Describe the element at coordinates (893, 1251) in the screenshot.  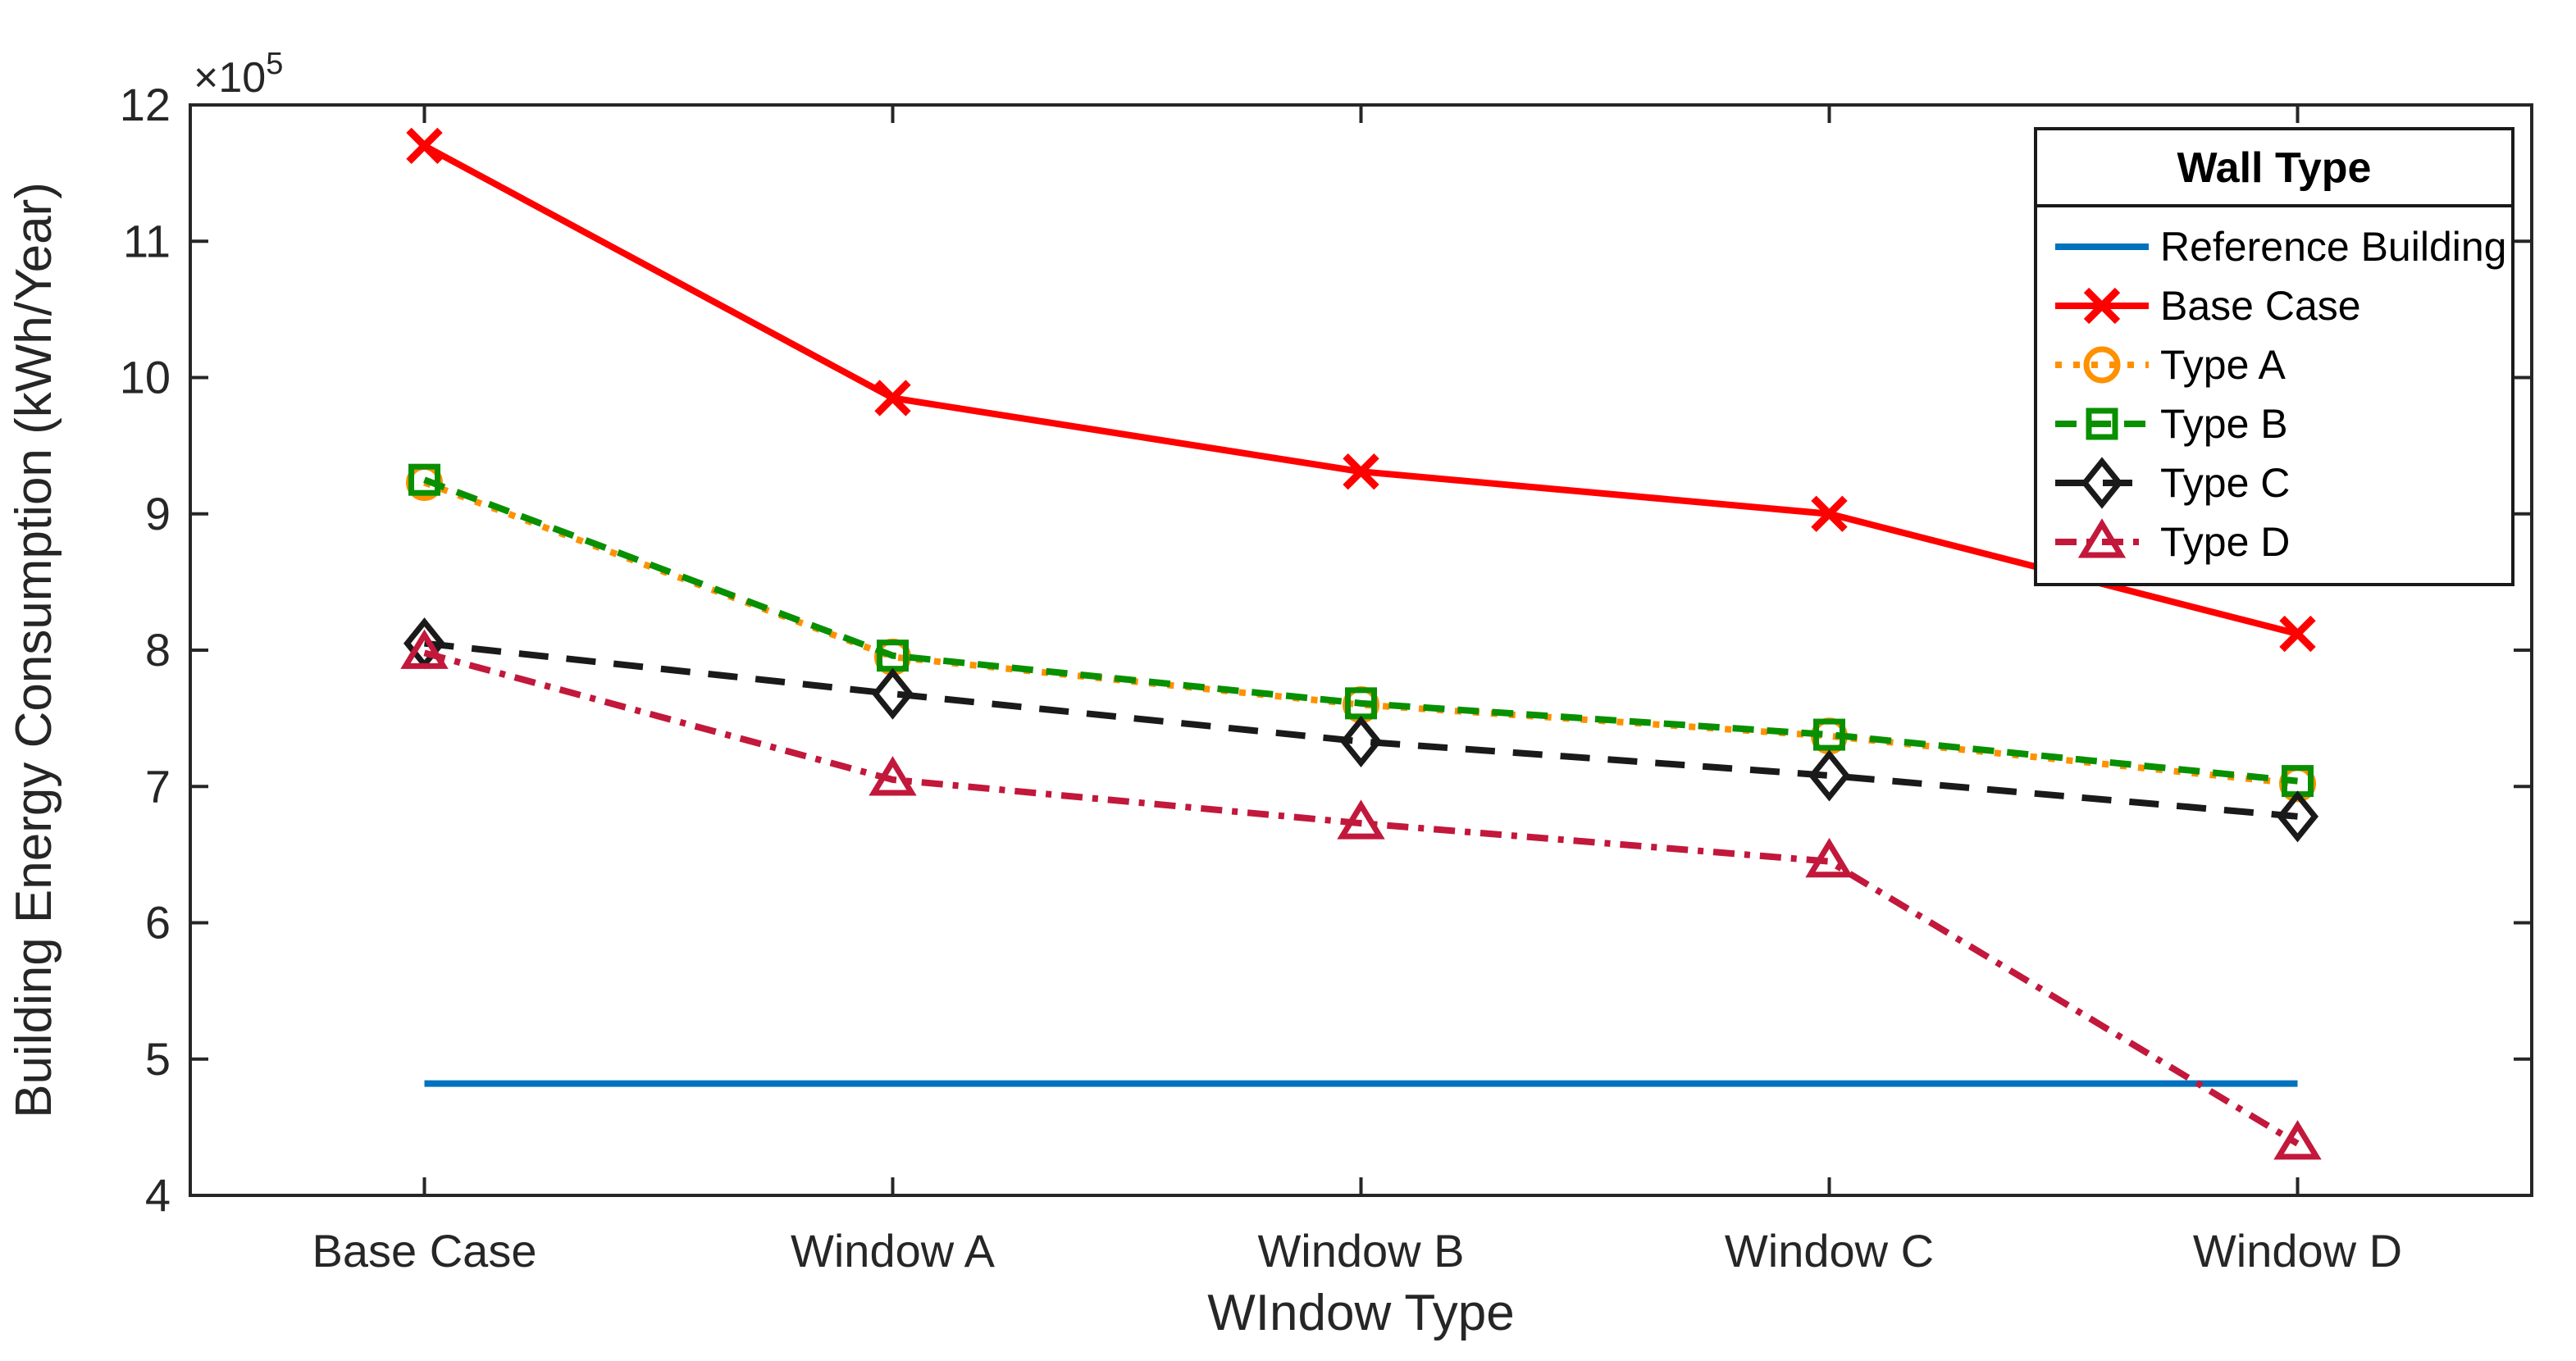
I see `x-tick-label: Window A` at that location.